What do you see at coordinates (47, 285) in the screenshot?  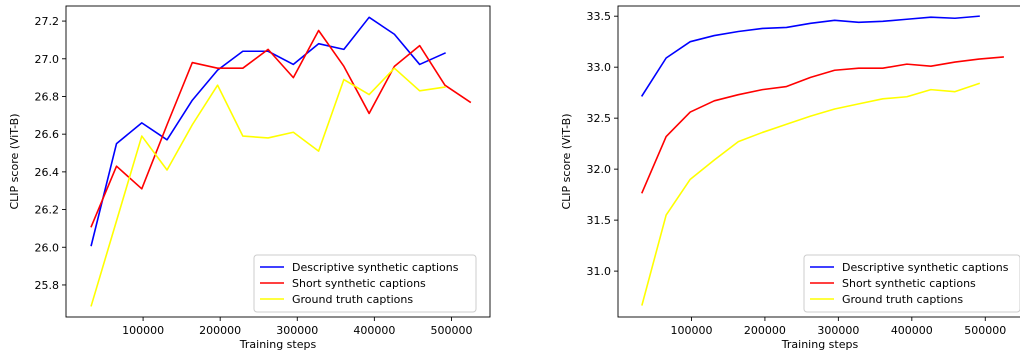 I see `y-tick-label: 25.8` at bounding box center [47, 285].